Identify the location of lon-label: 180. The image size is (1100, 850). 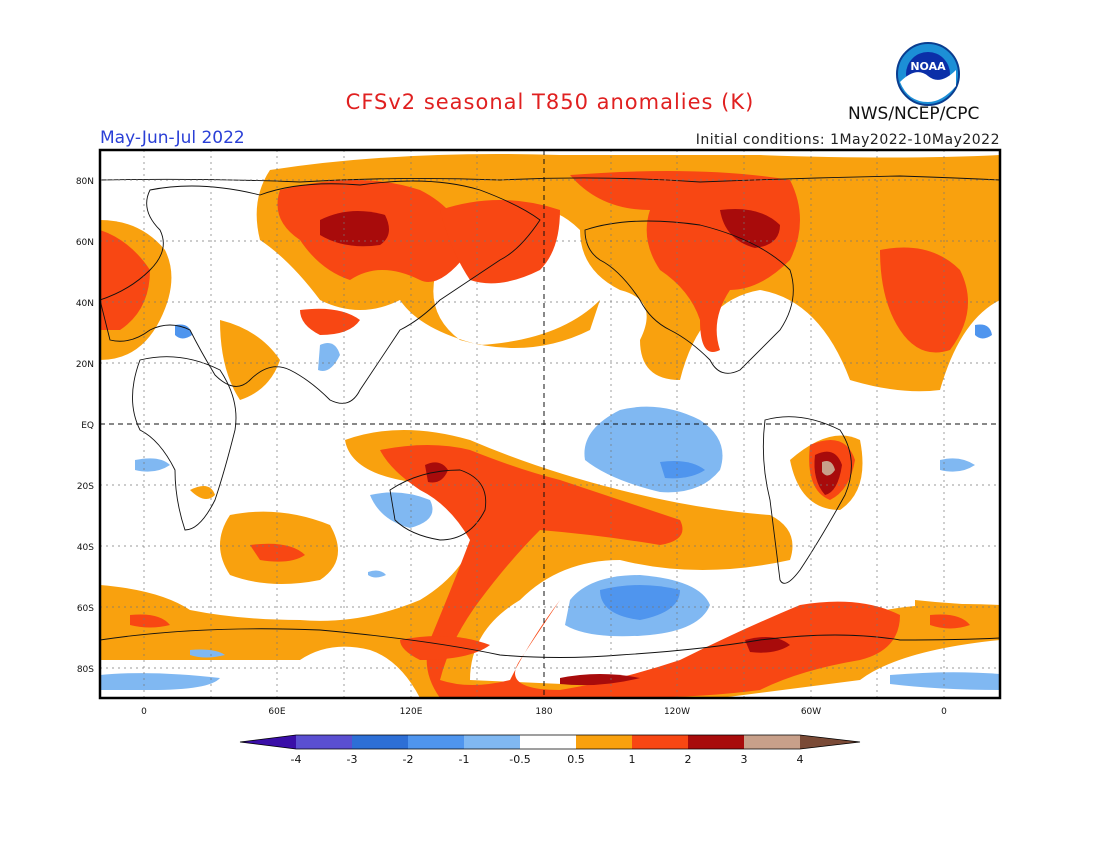
(543, 712).